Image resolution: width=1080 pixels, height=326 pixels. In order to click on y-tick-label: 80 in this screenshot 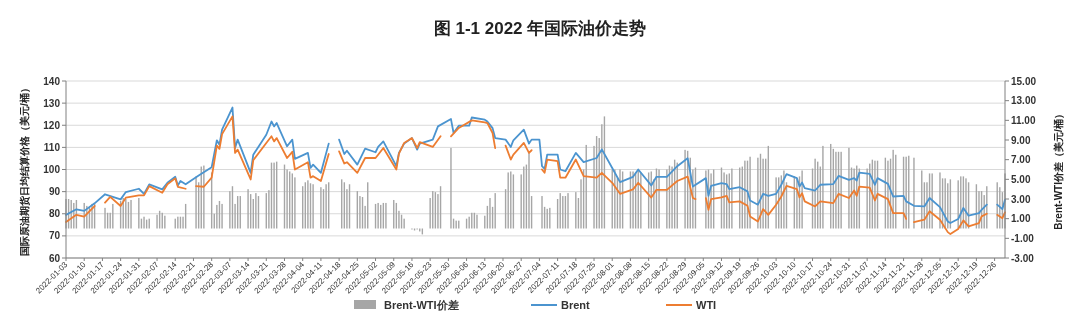, I will do `click(54, 214)`.